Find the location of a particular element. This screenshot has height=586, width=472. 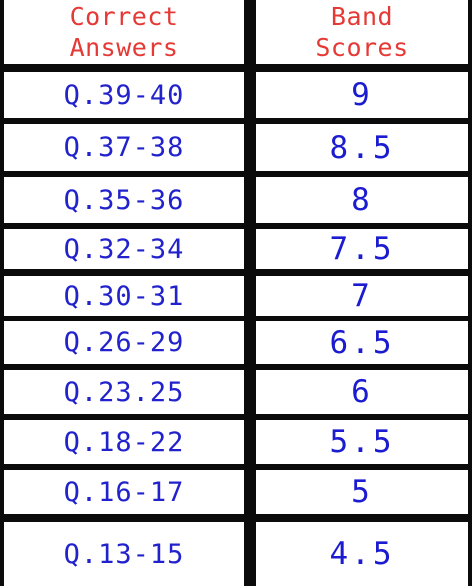

band-score: 7 is located at coordinates (362, 296).